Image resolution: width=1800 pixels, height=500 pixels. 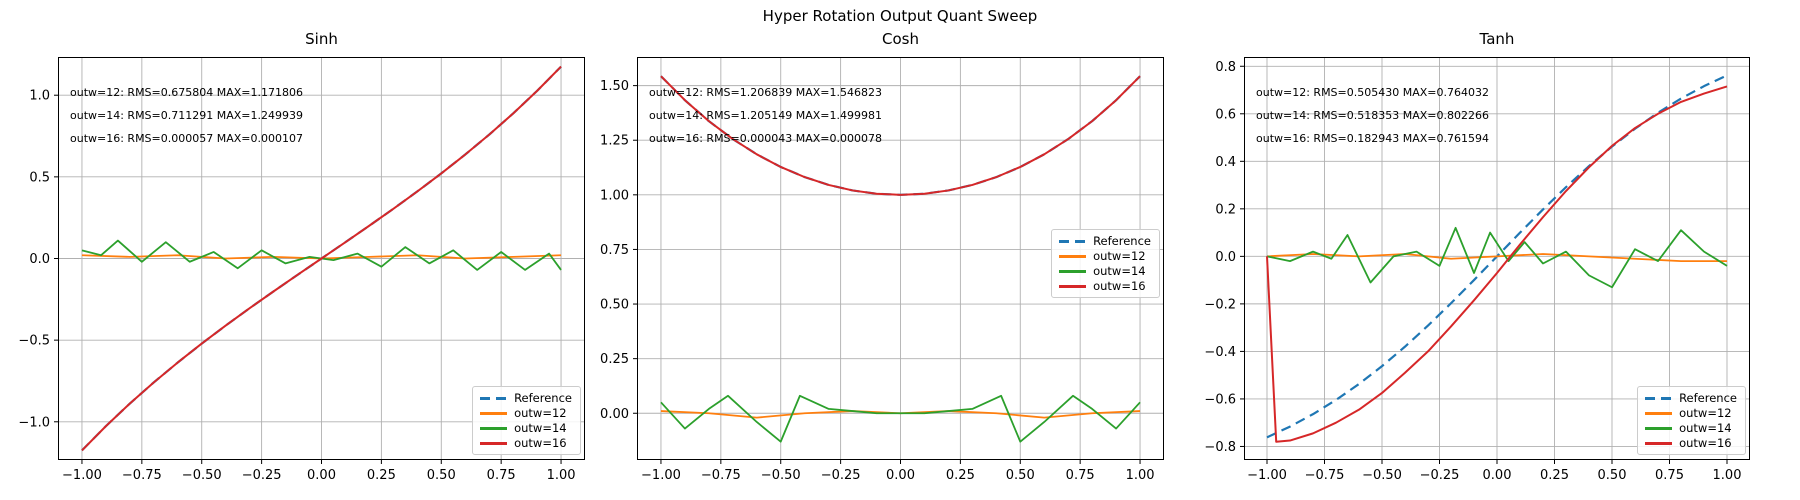 What do you see at coordinates (186, 138) in the screenshot?
I see `annotation-line: outw=16: RMS=0.000057 MAX=0.000107` at bounding box center [186, 138].